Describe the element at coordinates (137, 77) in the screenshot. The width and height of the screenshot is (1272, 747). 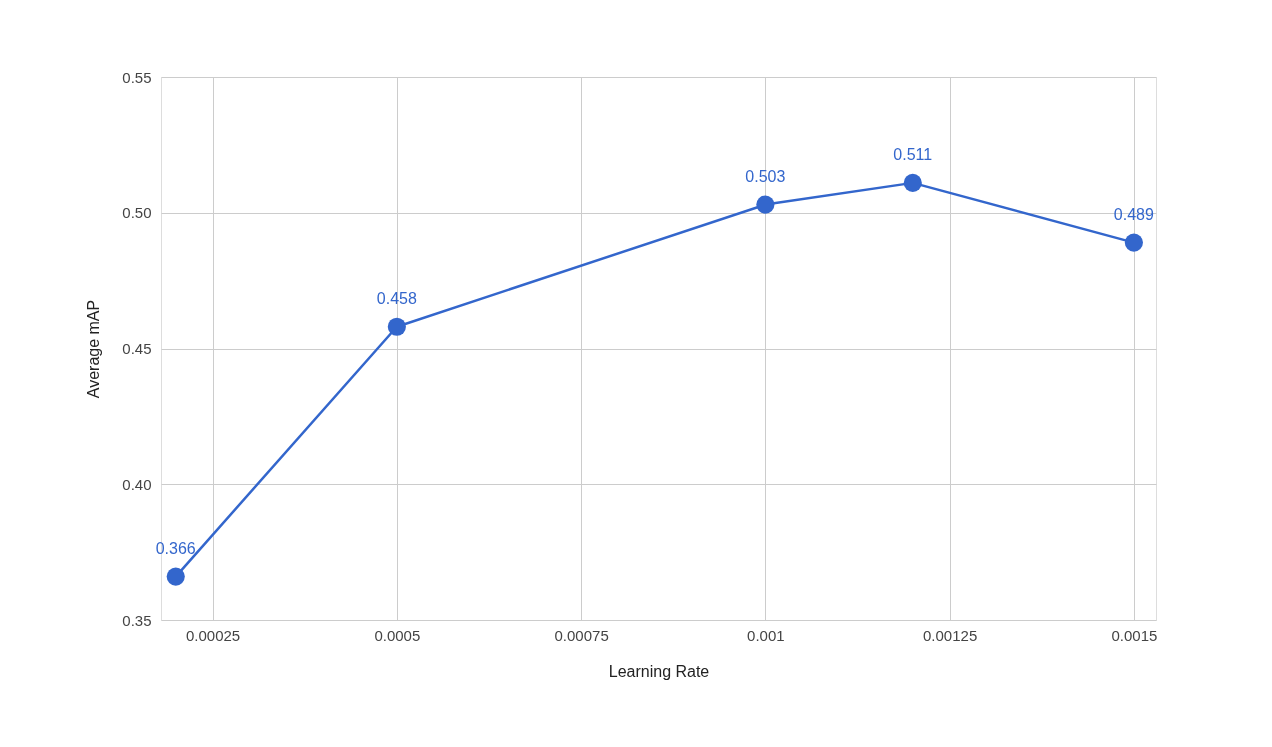
I see `y-tick-label: 0.55` at that location.